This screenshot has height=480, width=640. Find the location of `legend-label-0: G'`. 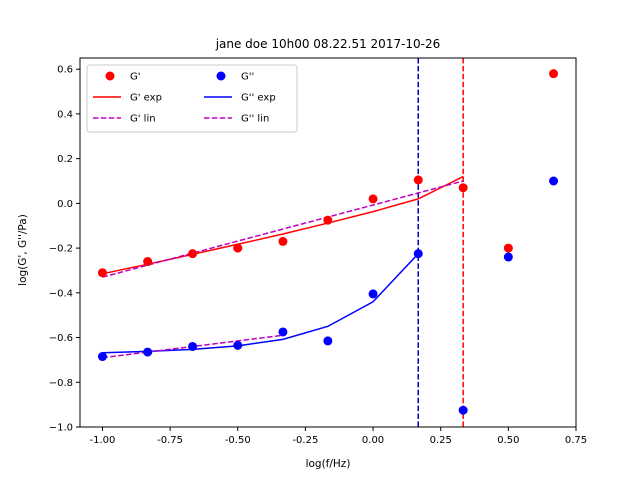

legend-label-0: G' is located at coordinates (135, 77).